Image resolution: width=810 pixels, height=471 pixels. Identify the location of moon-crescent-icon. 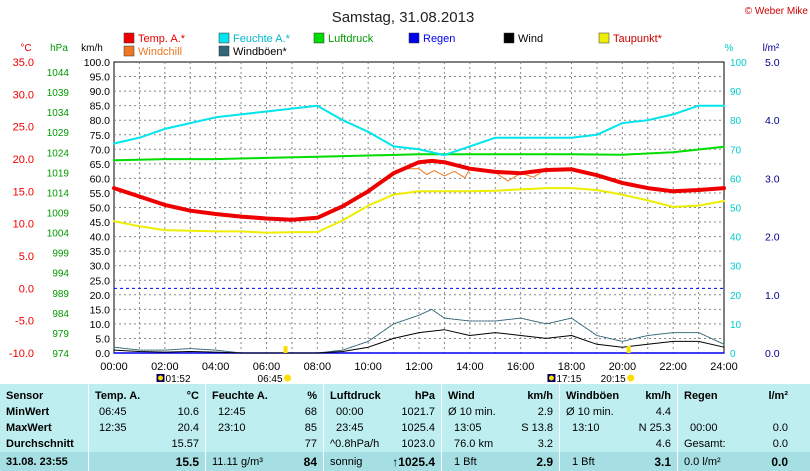
(551, 378).